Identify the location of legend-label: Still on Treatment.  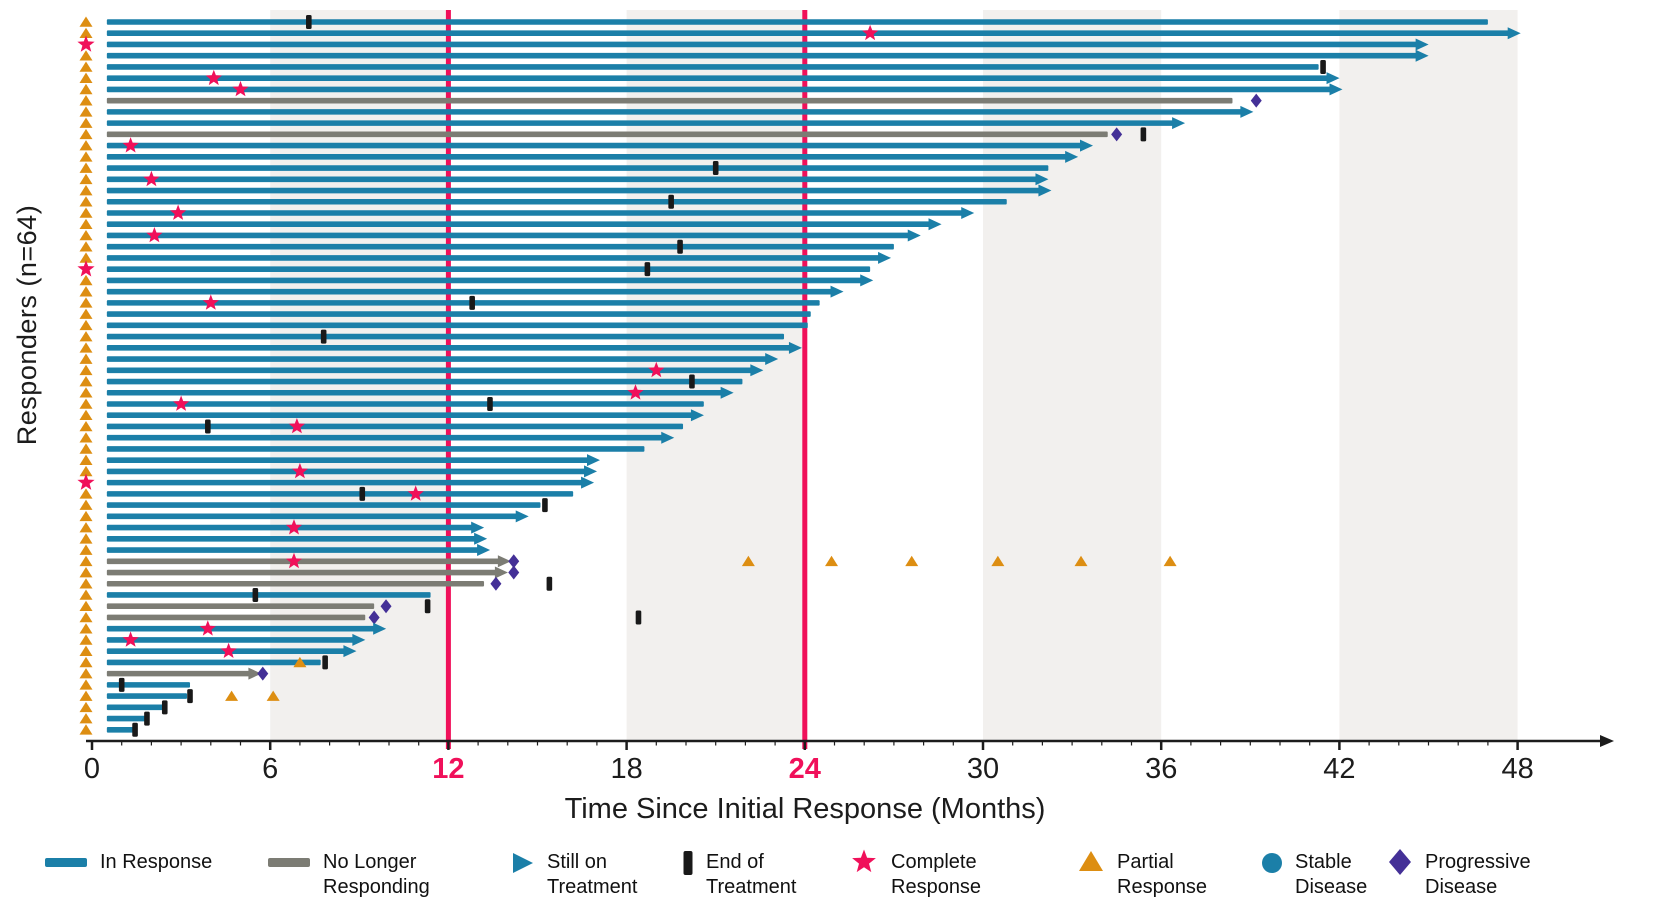
(592, 874).